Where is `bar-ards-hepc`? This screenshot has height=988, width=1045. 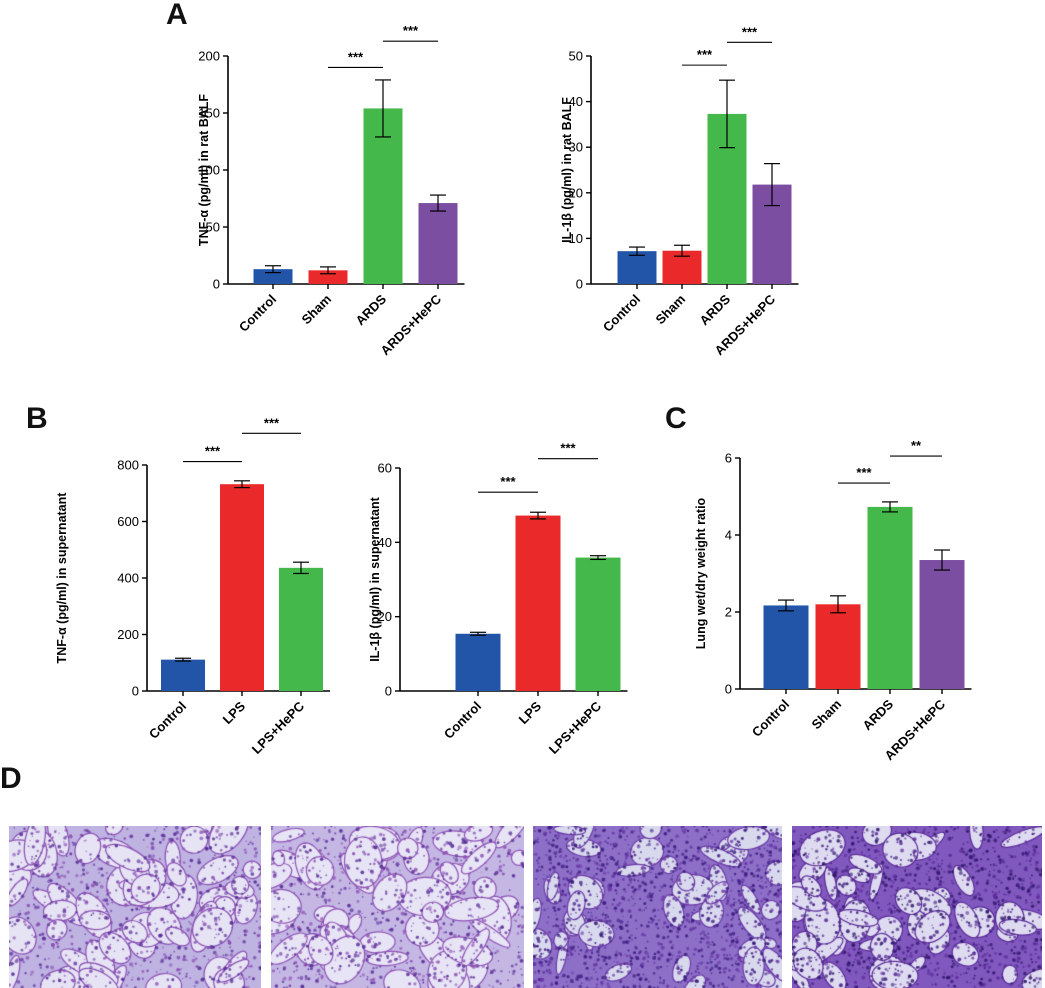
bar-ards-hepc is located at coordinates (942, 624).